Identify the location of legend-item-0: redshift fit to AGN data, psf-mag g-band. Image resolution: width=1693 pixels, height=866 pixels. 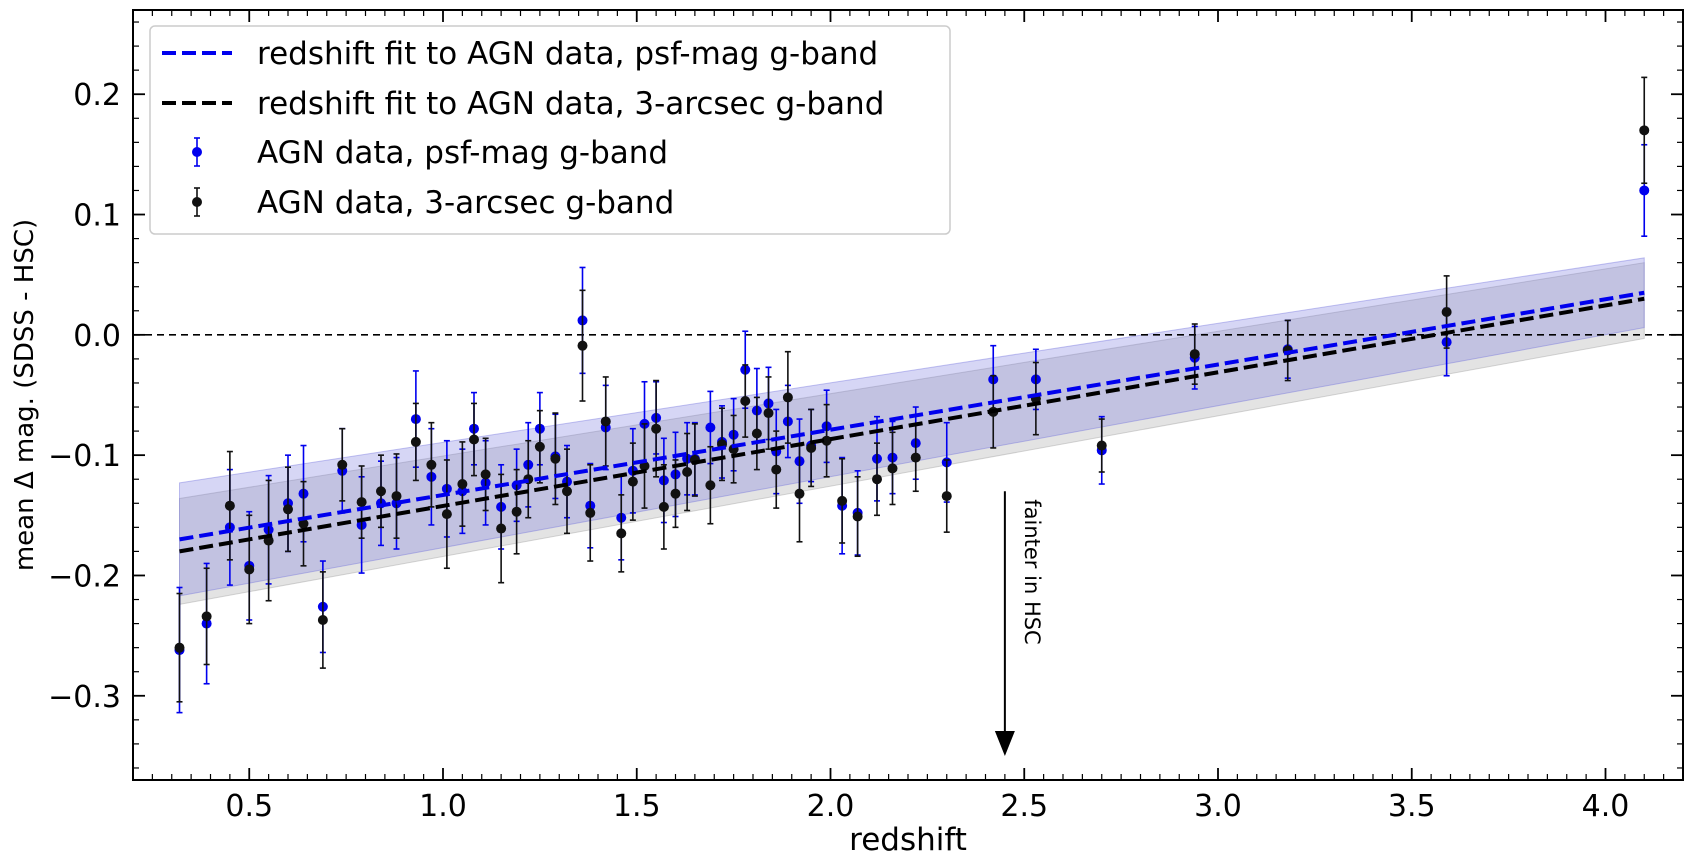
(520, 54).